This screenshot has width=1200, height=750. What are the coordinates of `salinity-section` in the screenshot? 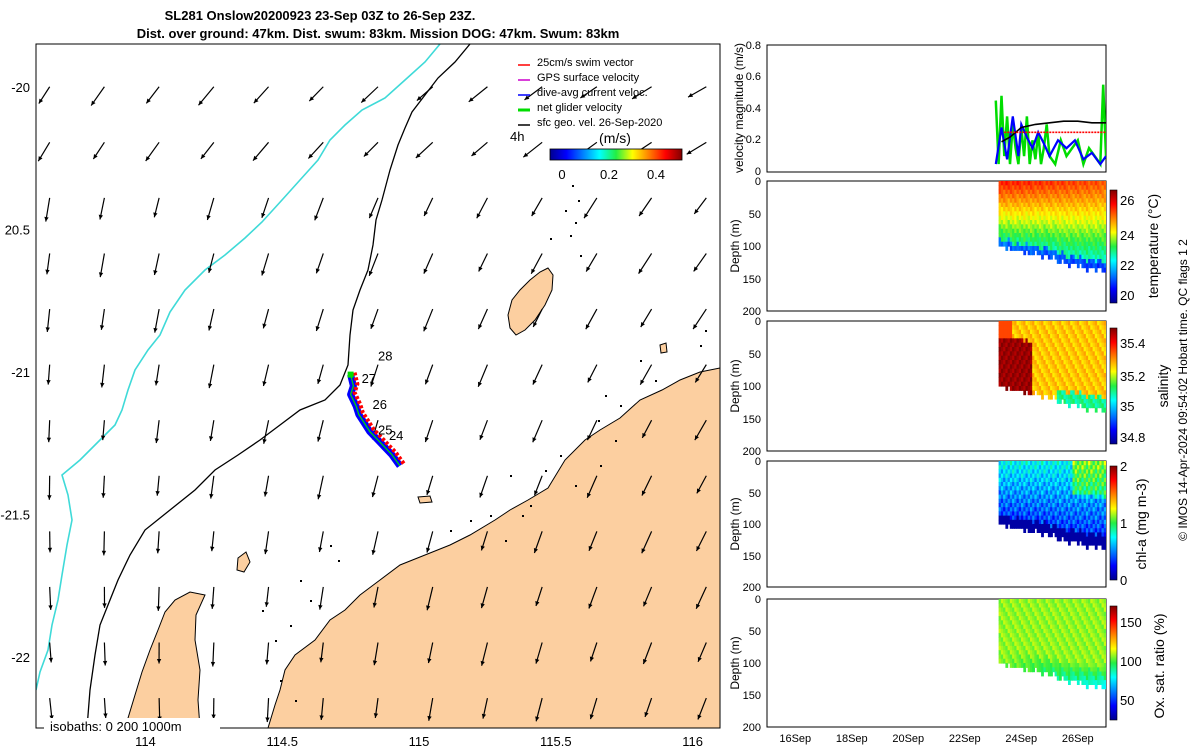 It's located at (1052, 367).